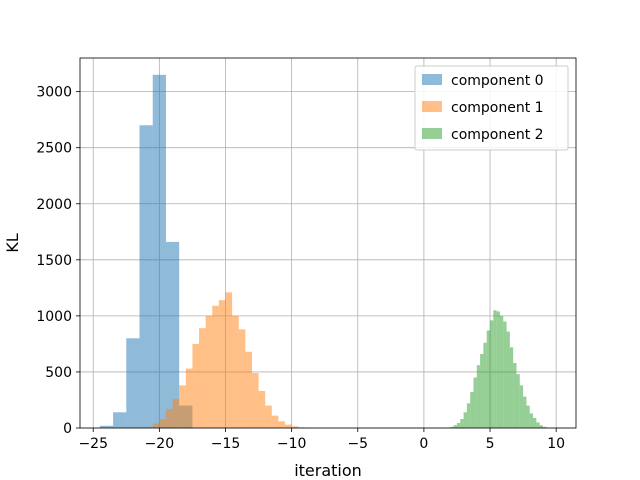 The width and height of the screenshot is (640, 480). Describe the element at coordinates (226, 444) in the screenshot. I see `x-tick-label: −15` at that location.